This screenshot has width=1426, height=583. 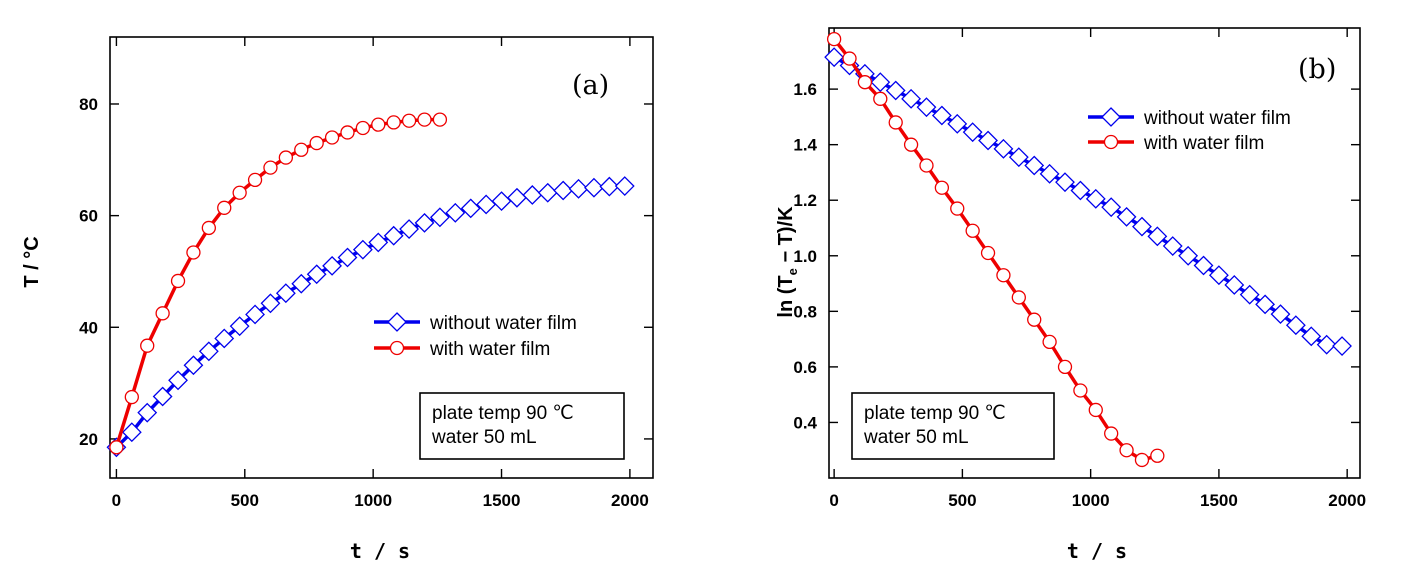 I want to click on x-axis-label: t / s, so click(x=1097, y=551).